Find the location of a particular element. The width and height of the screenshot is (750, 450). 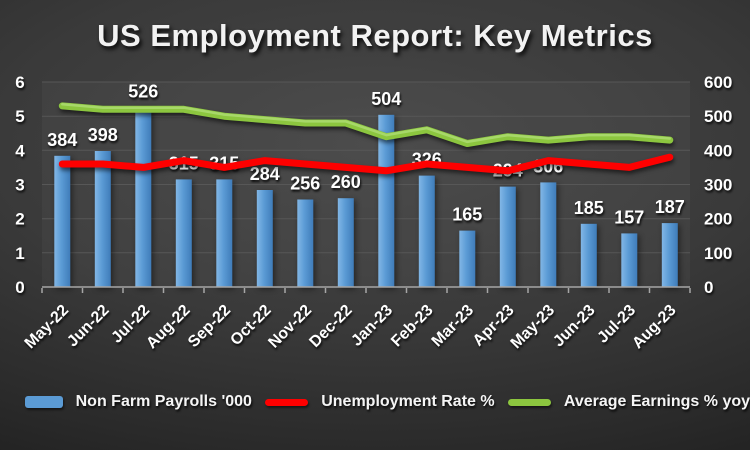

bar-value-label: 157 is located at coordinates (629, 217).